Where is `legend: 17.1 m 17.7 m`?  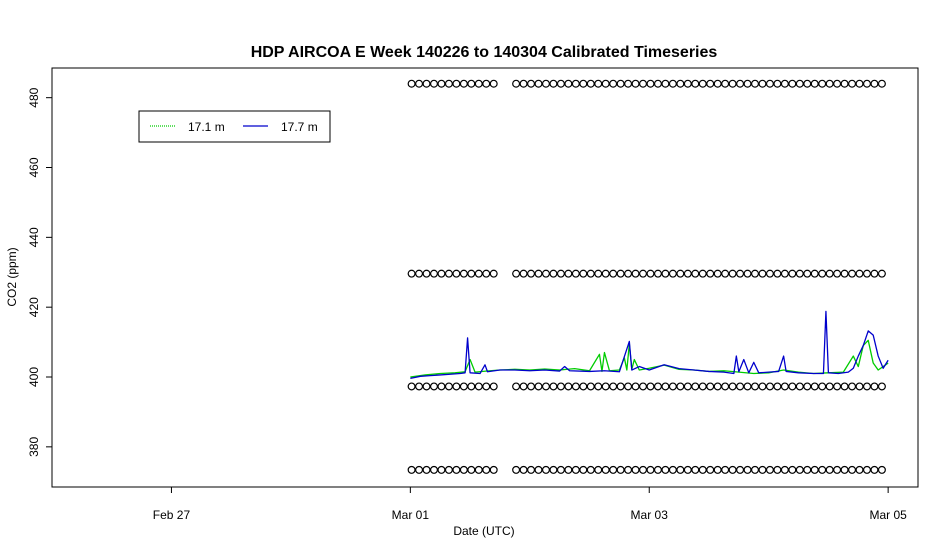
legend: 17.1 m 17.7 m is located at coordinates (234, 126).